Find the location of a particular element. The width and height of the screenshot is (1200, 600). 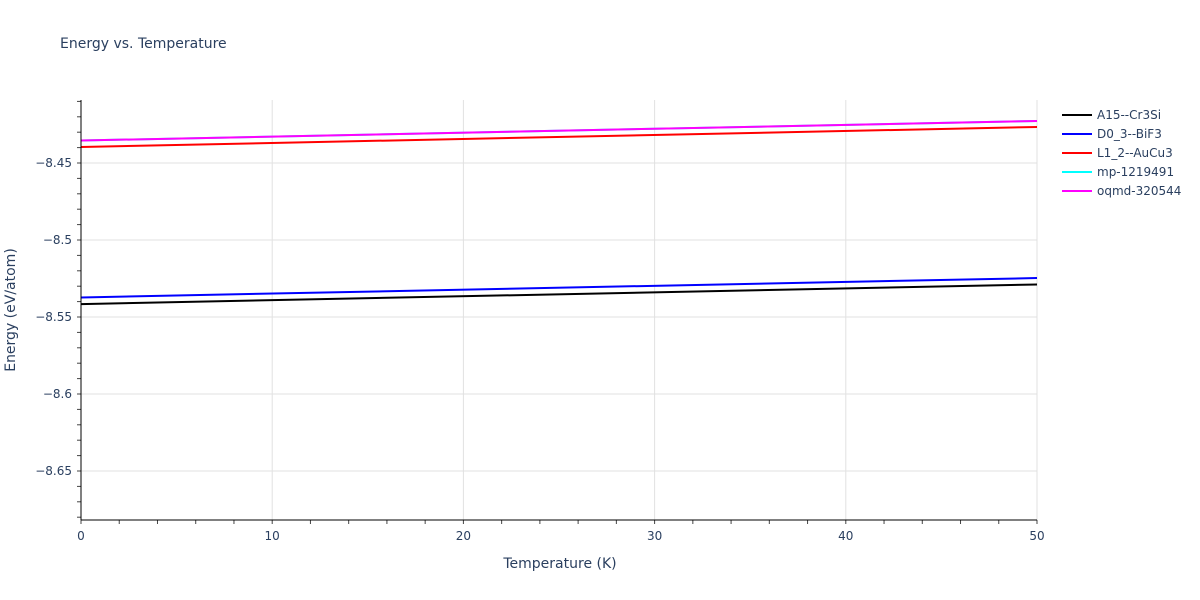

x-tick-label: 50 is located at coordinates (1036, 536).